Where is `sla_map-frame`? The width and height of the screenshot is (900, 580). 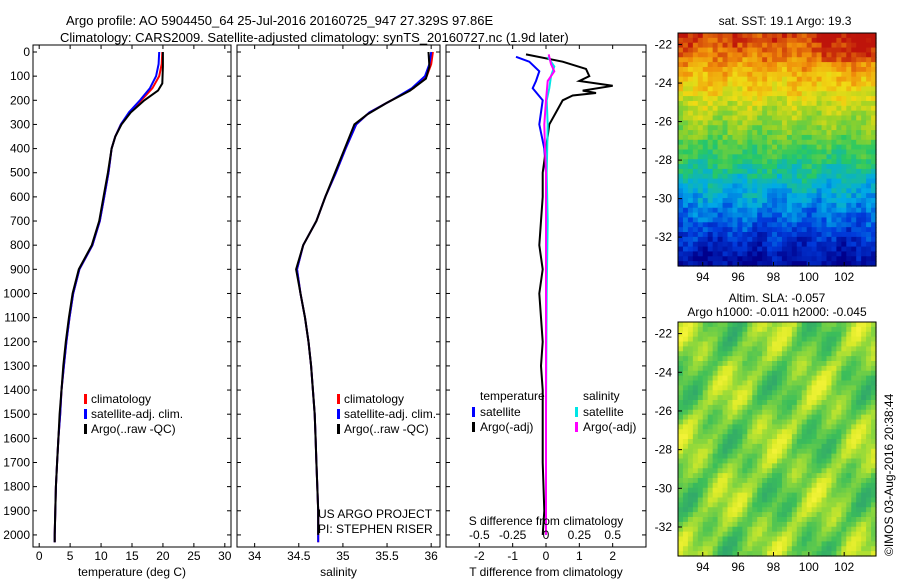 sla_map-frame is located at coordinates (777, 439).